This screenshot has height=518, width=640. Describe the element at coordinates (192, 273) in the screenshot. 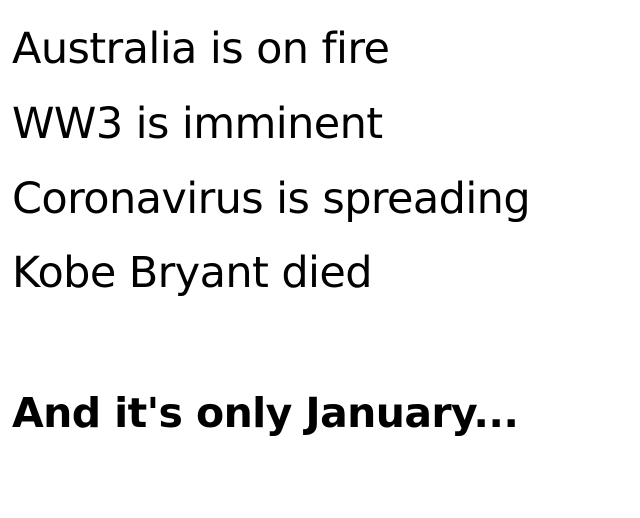

I see `text-line-kobe: Kobe Bryant died` at that location.